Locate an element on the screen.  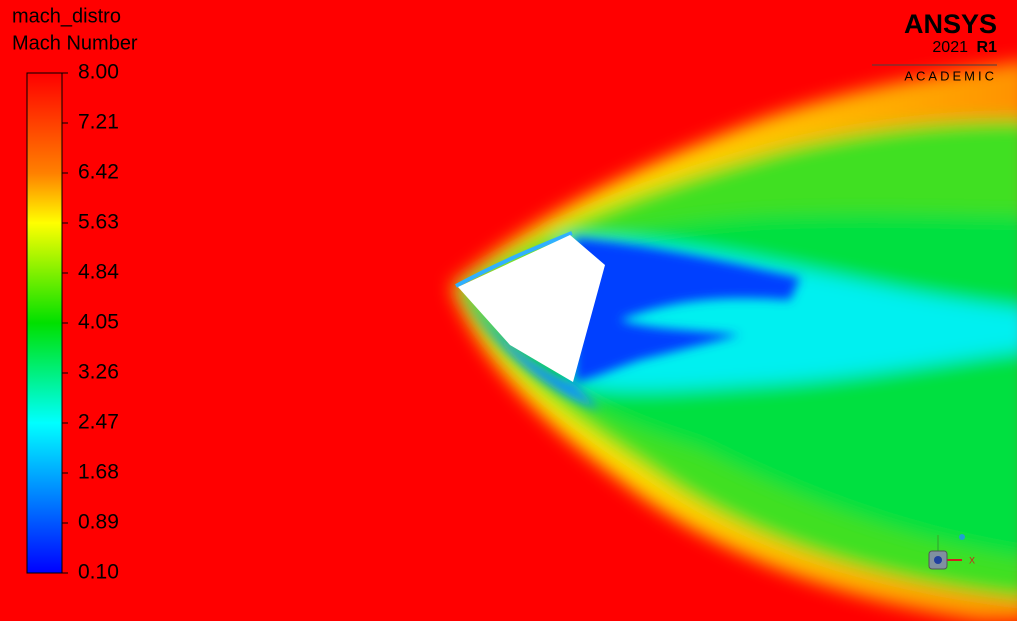
triad-x-label: X is located at coordinates (972, 560).